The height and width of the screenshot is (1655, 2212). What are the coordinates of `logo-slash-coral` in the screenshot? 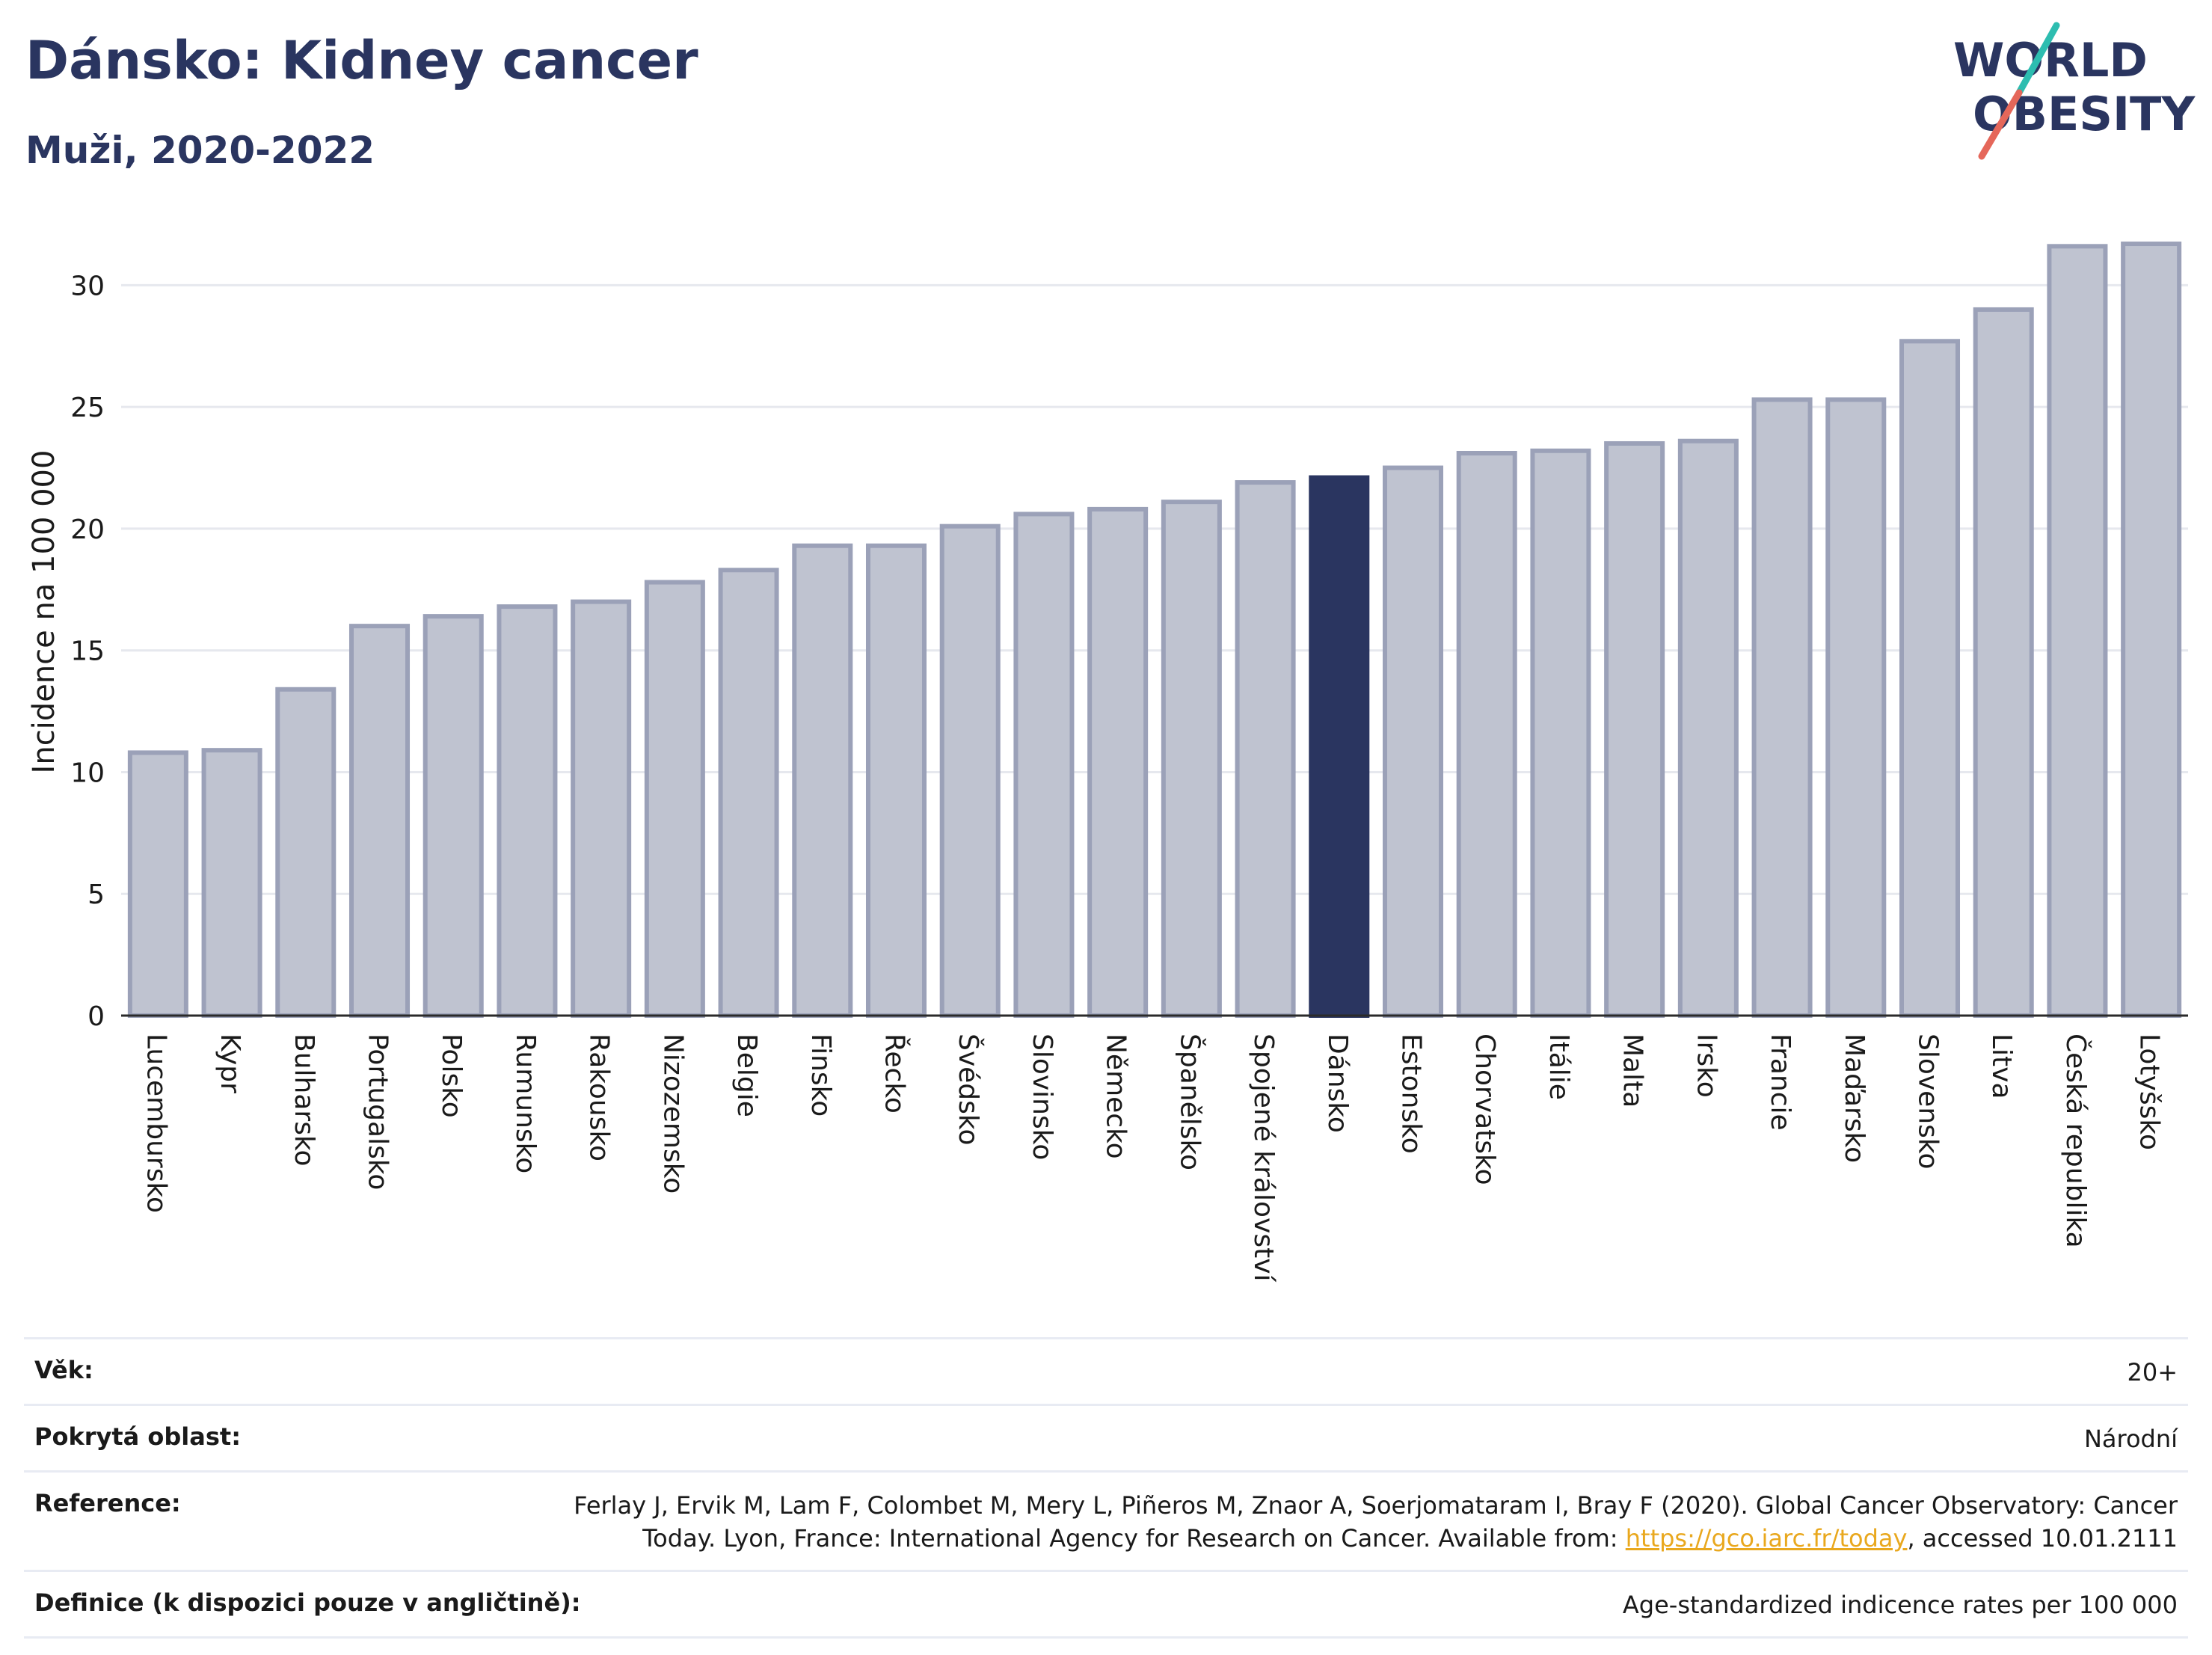 It's located at (2000, 124).